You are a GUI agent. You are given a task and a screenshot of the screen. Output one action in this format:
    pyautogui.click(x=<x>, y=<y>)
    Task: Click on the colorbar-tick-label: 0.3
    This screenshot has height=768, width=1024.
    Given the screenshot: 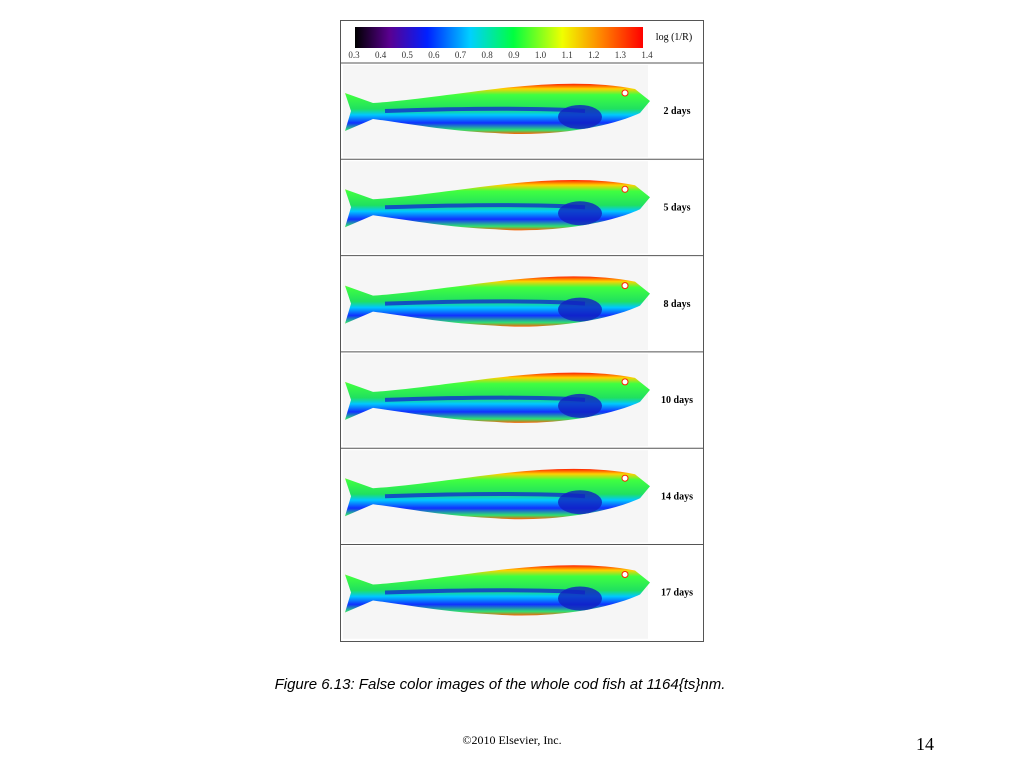 What is the action you would take?
    pyautogui.click(x=354, y=55)
    